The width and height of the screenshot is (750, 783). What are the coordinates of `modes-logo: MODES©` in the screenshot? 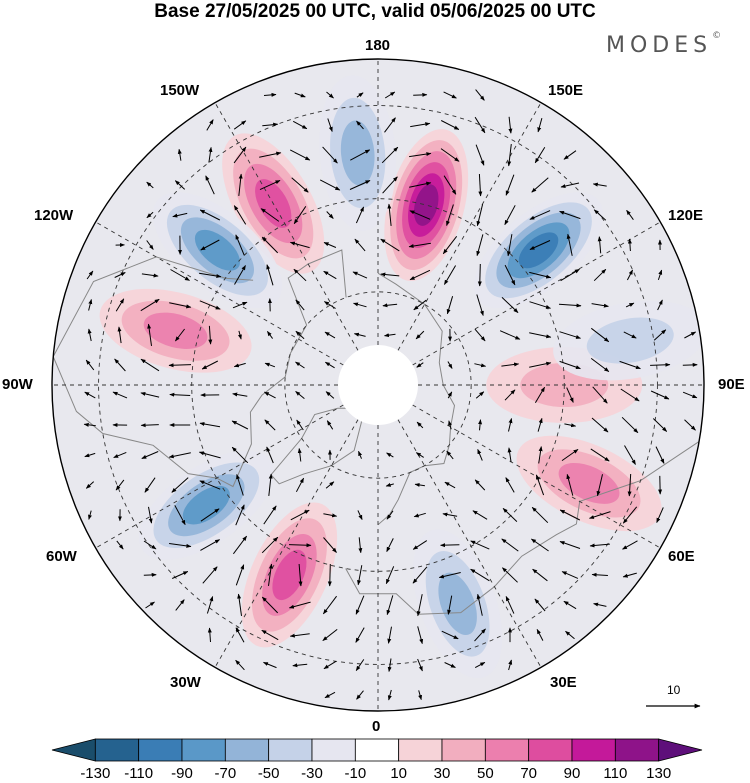 It's located at (663, 44).